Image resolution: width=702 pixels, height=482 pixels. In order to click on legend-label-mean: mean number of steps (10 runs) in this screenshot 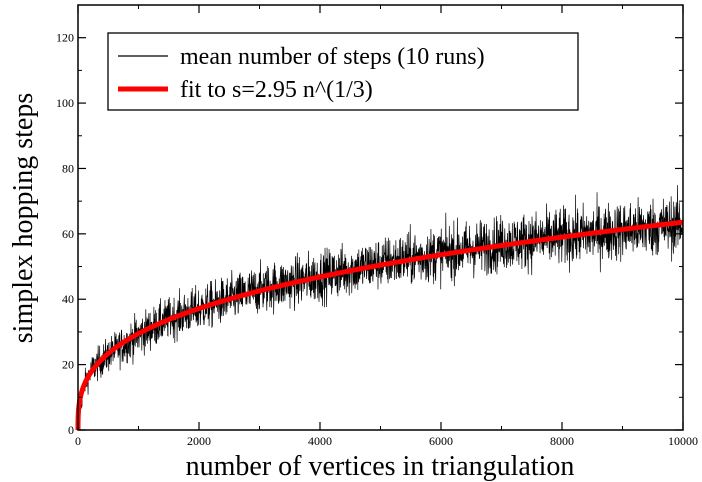, I will do `click(332, 57)`.